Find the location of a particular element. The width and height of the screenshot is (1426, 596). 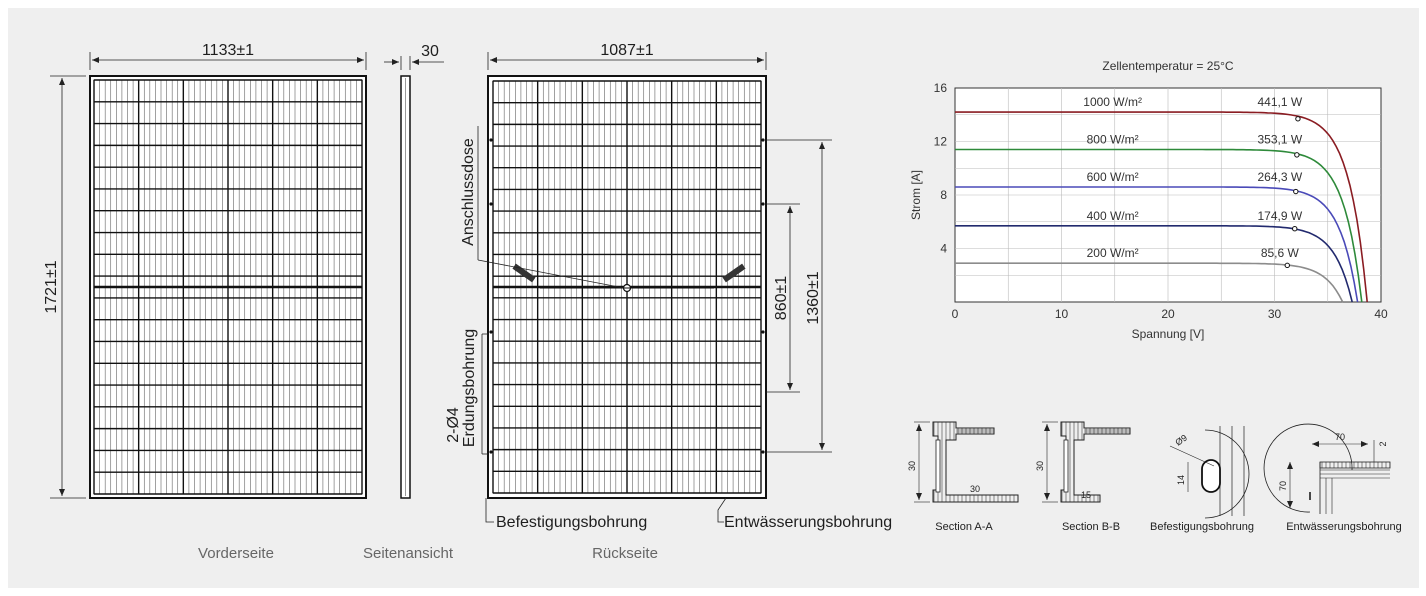

side-view: 30 is located at coordinates (414, 271).